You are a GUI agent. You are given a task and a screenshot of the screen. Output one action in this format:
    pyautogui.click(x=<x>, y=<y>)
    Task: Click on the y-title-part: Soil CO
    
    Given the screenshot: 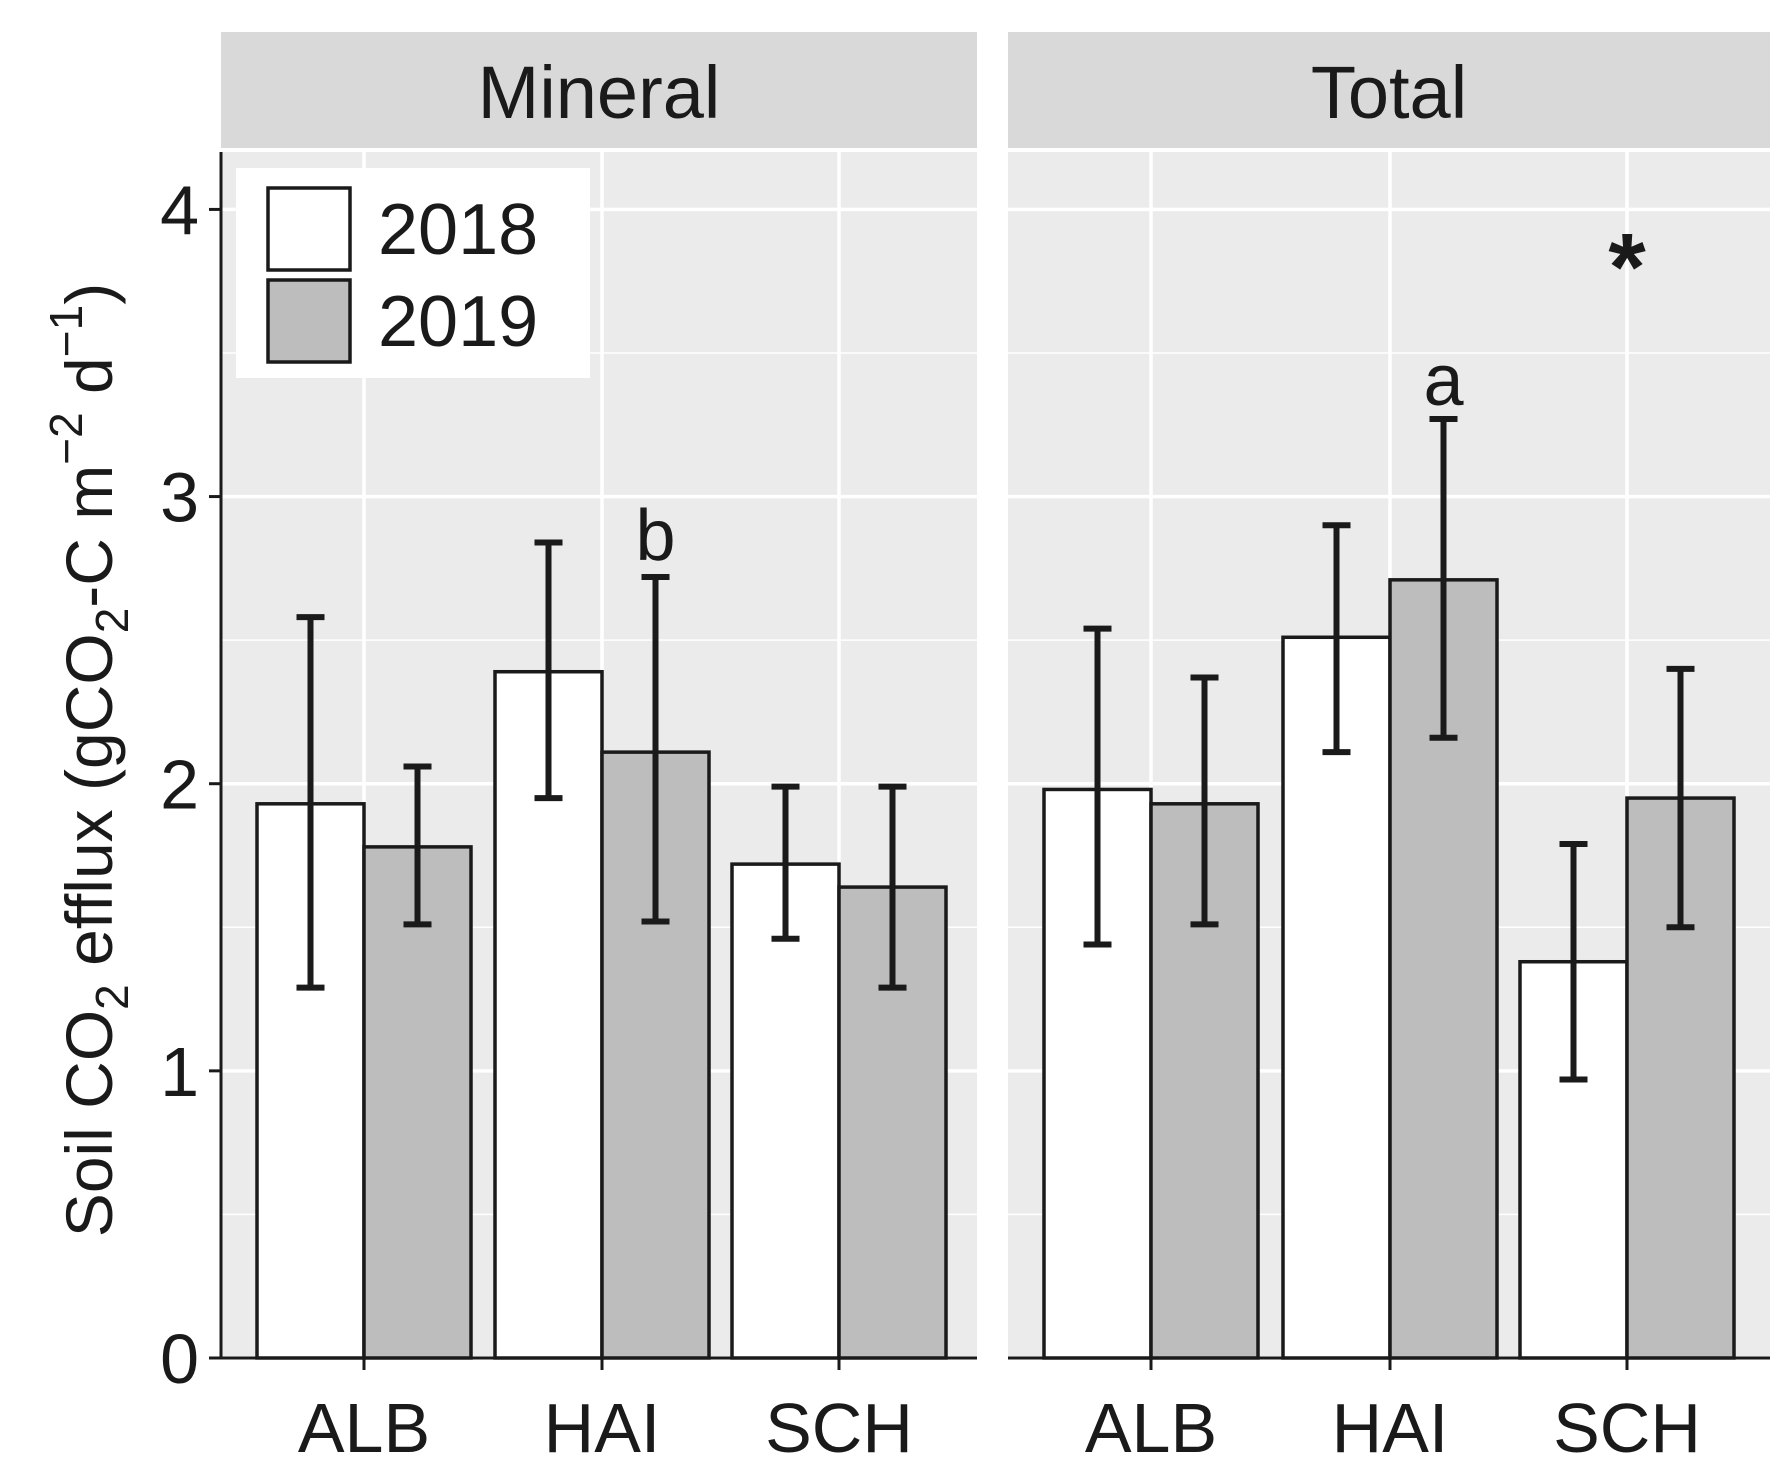 What is the action you would take?
    pyautogui.click(x=89, y=1123)
    